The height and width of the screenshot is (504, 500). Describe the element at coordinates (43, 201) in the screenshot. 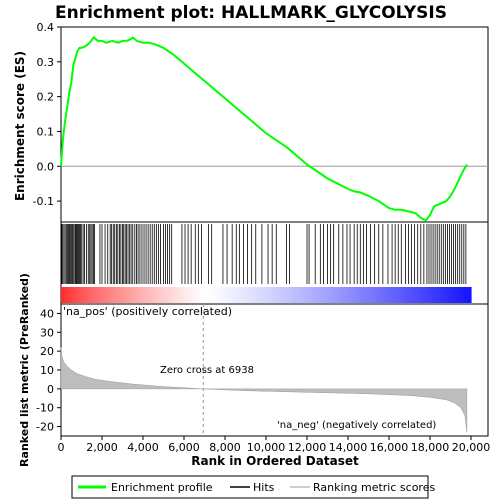

I see `es-tick-label: -0.1` at that location.